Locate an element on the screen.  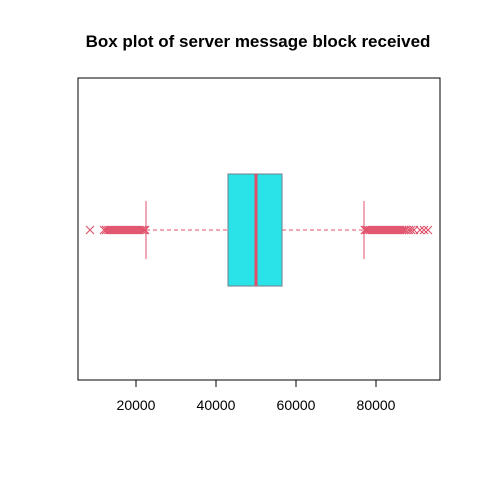
x-tick-label: 20000 is located at coordinates (136, 405).